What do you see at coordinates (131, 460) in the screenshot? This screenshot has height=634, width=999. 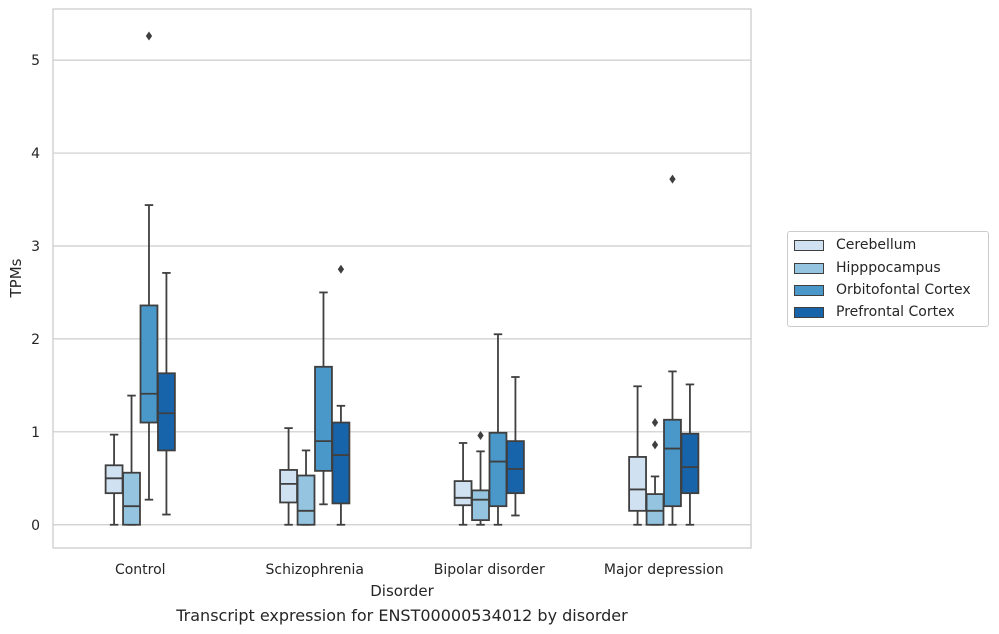 I see `box-hipppocampus-control` at bounding box center [131, 460].